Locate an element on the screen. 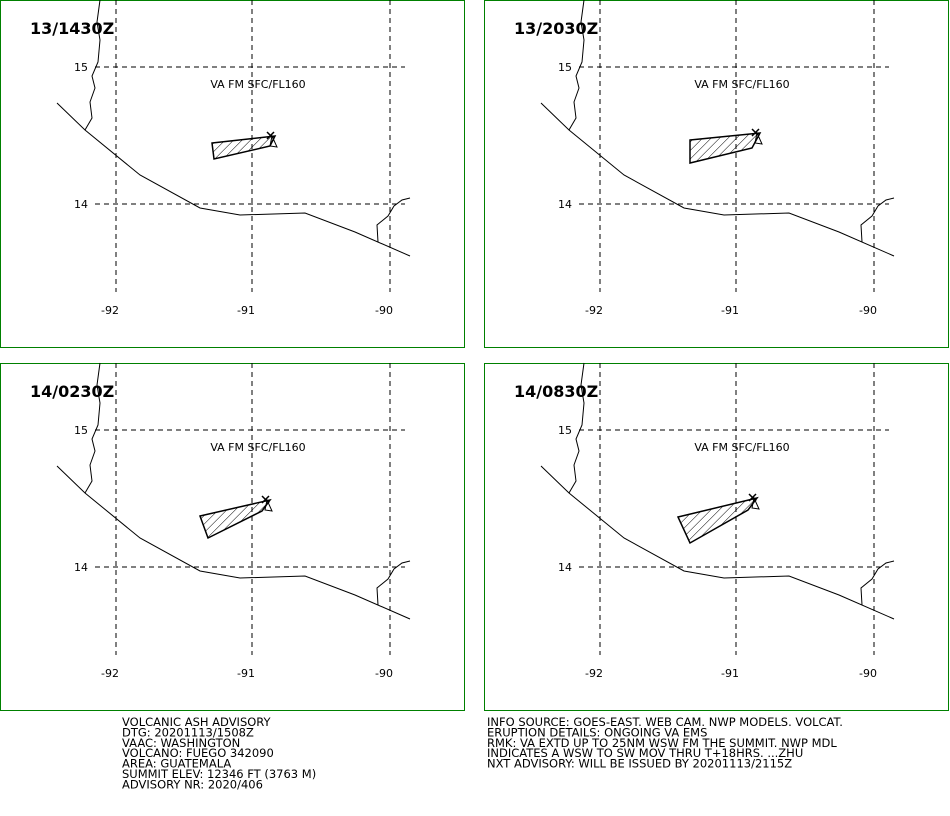  advisory-text: VOLCANIC ASH ADVISORY is located at coordinates (197, 722).